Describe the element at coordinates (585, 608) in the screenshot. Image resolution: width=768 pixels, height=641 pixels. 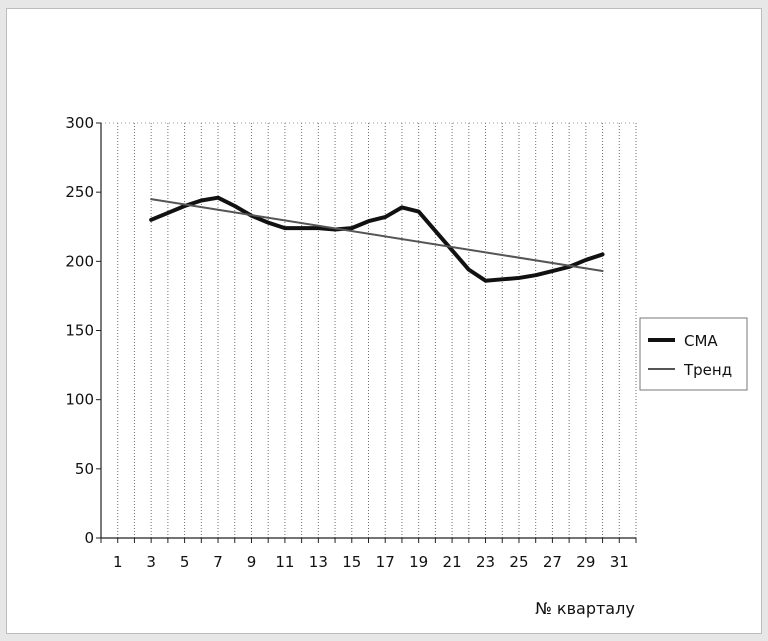
I see `x-axis-title: № кварталу` at that location.